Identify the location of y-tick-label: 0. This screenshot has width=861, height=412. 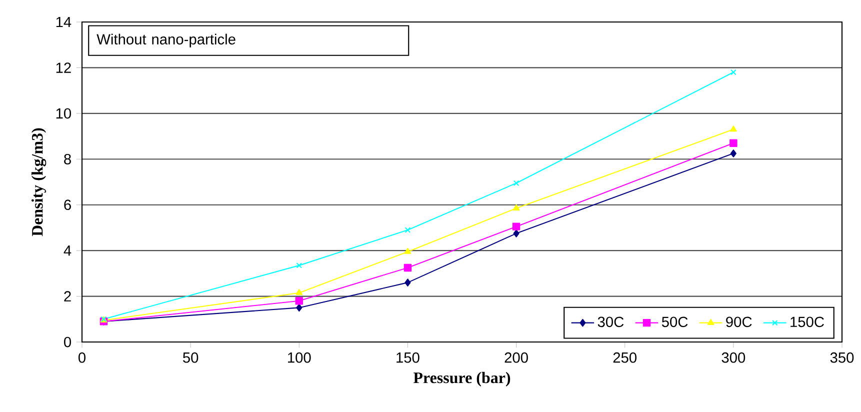
(68, 342).